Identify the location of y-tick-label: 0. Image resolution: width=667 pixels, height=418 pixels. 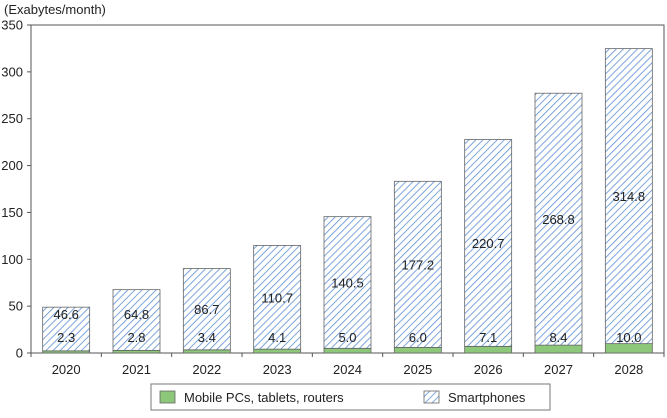
(19, 353).